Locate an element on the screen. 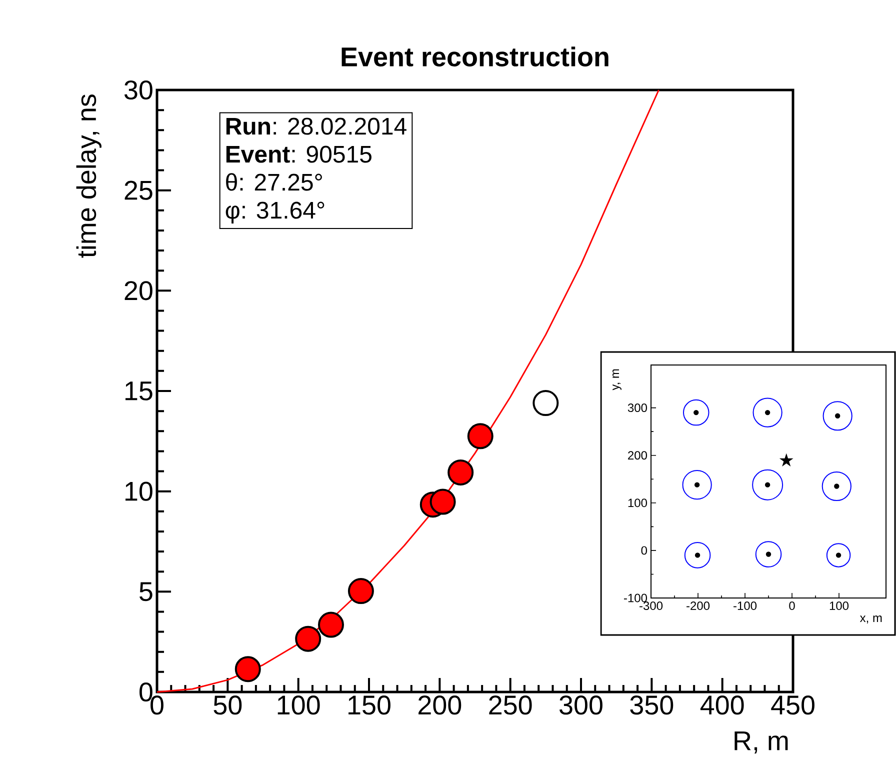 The height and width of the screenshot is (757, 896). annotation: Event: 90515 is located at coordinates (299, 154).